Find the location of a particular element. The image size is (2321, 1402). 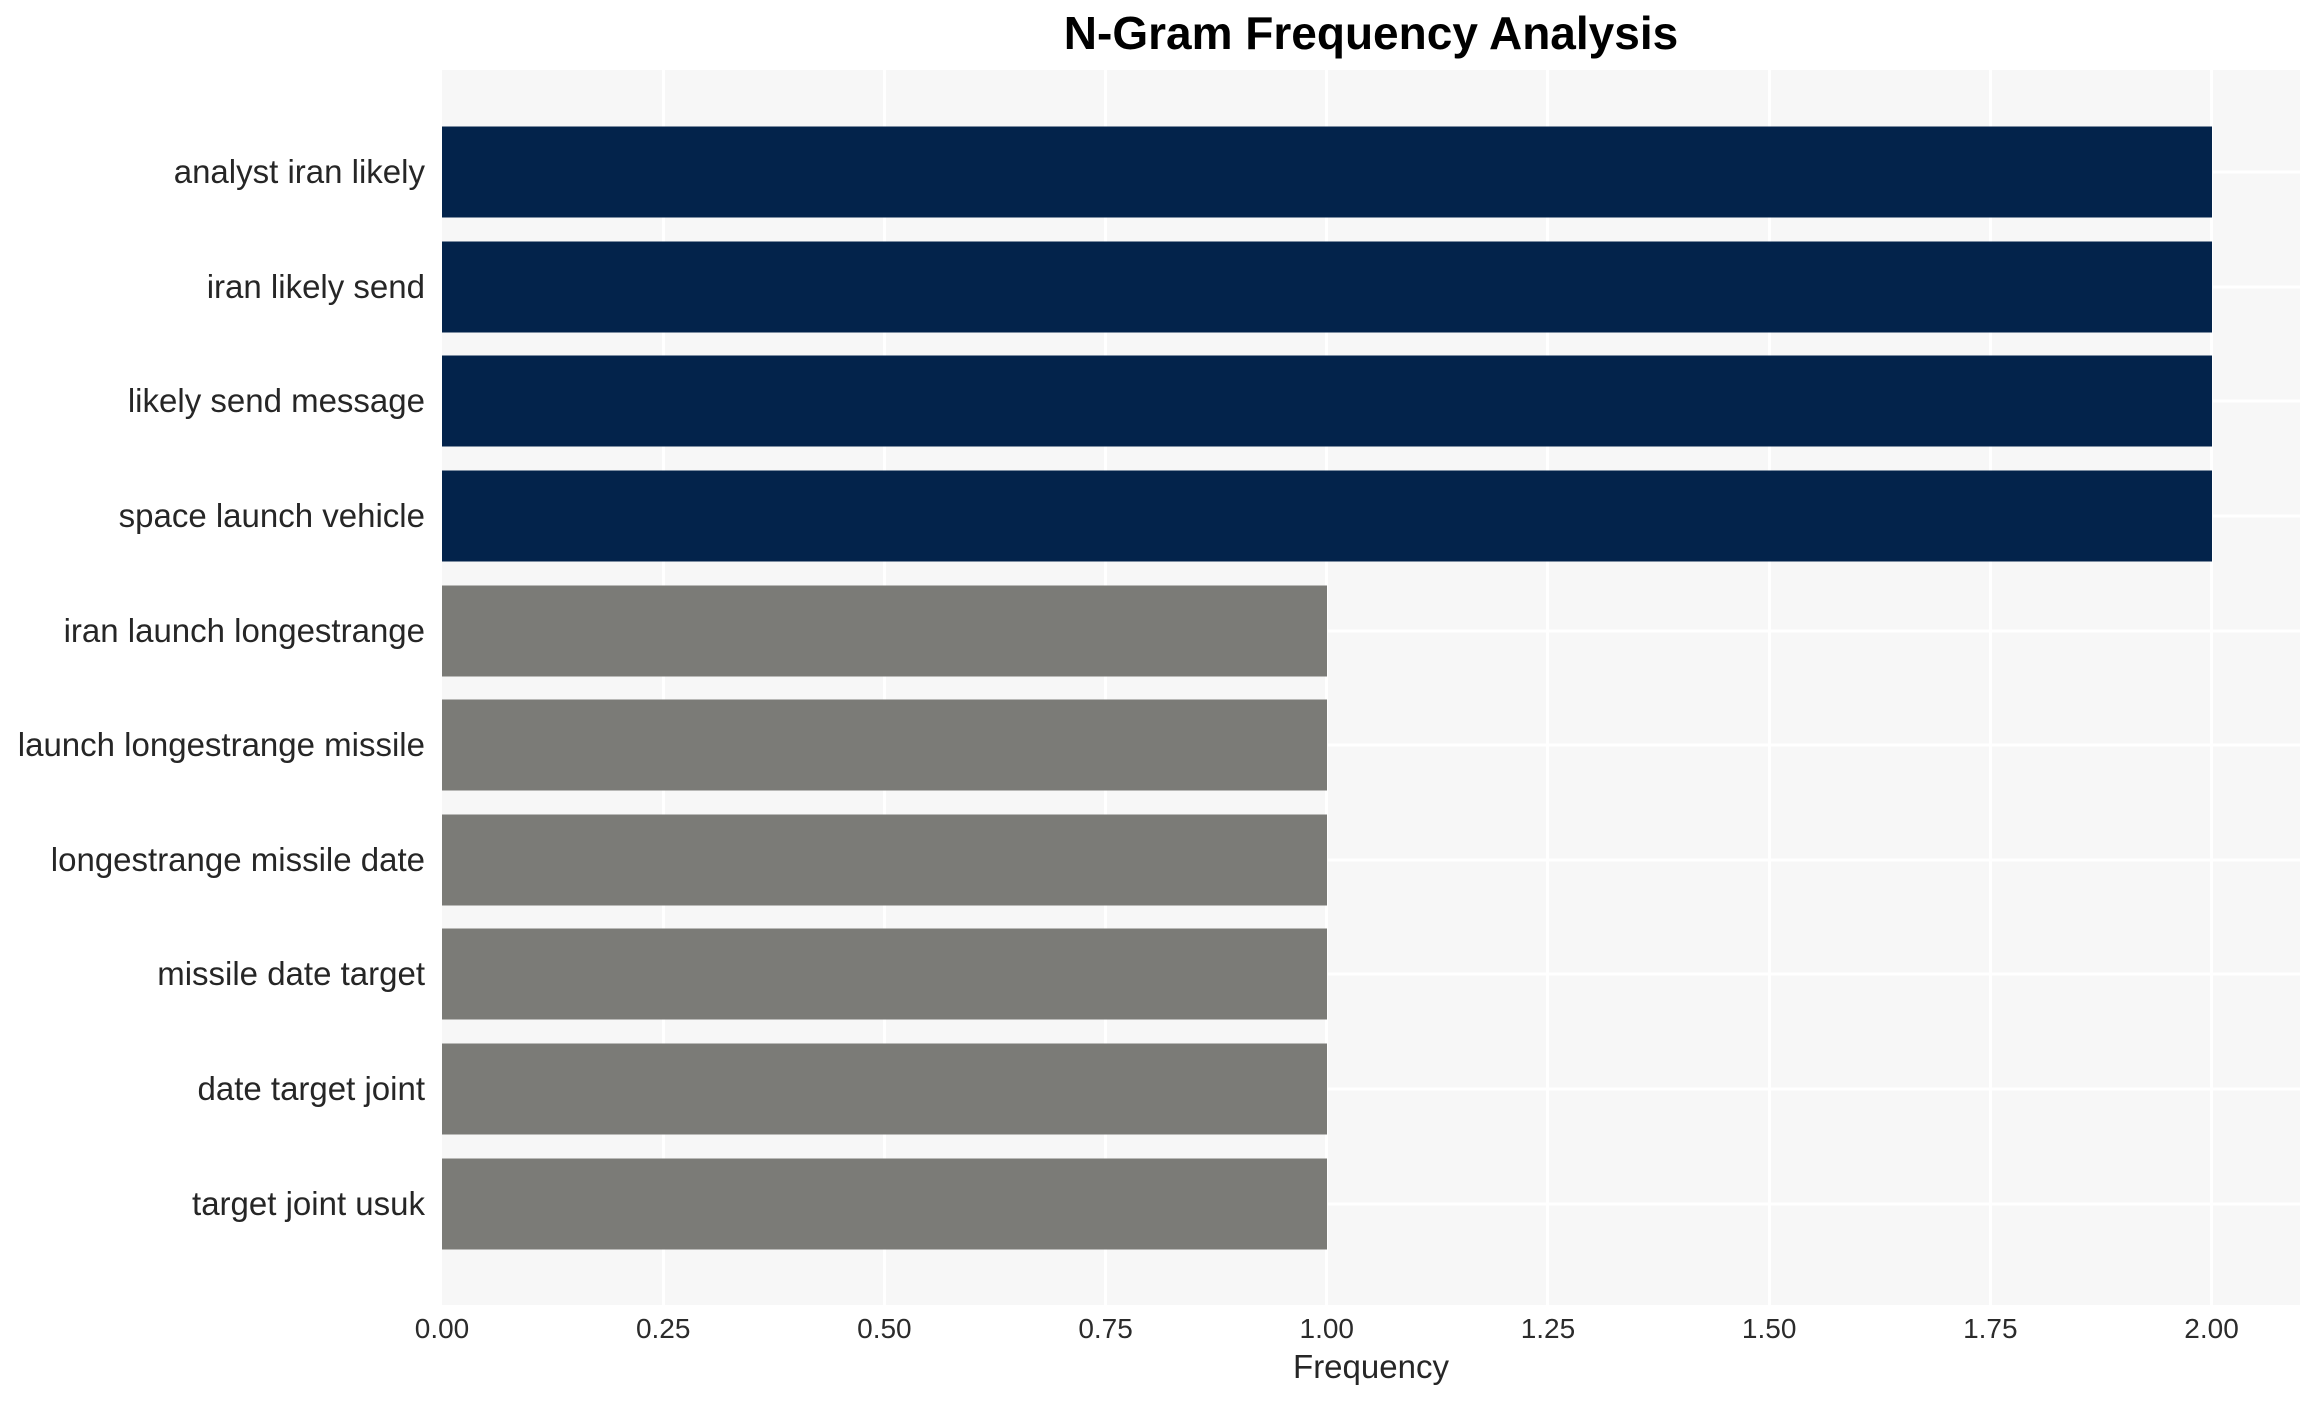

y-axis-label: iran likely send is located at coordinates (315, 286).